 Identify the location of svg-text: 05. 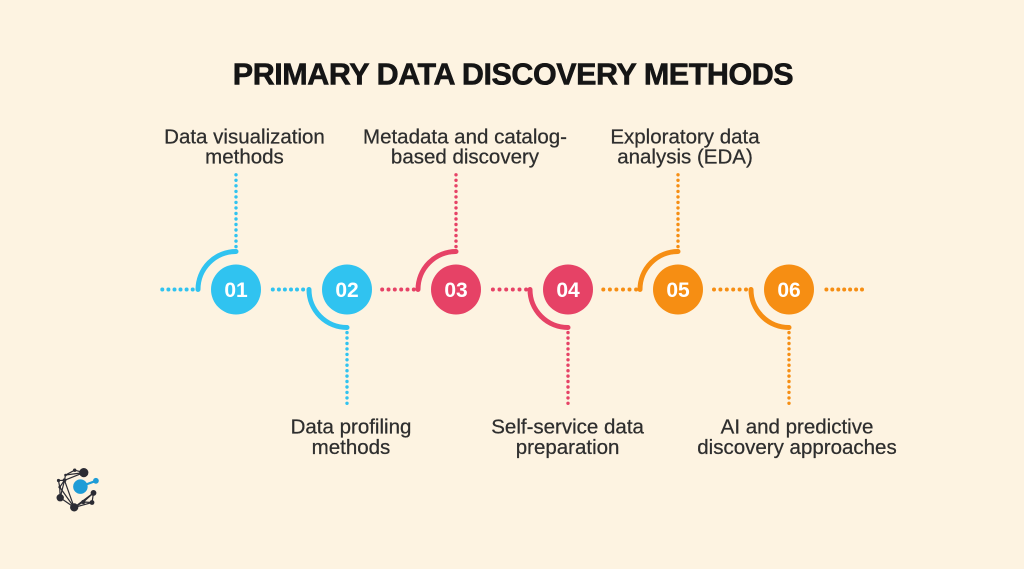
(678, 290).